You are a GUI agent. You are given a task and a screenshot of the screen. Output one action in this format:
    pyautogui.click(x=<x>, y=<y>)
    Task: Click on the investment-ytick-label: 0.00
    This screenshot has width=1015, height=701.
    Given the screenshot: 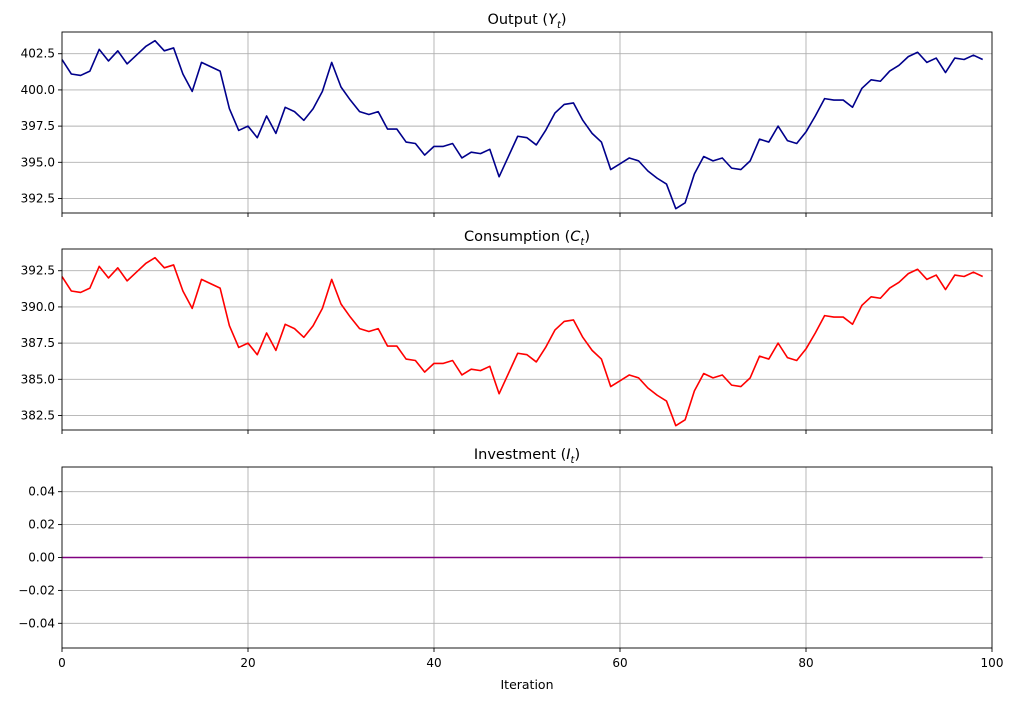 What is the action you would take?
    pyautogui.click(x=41, y=558)
    